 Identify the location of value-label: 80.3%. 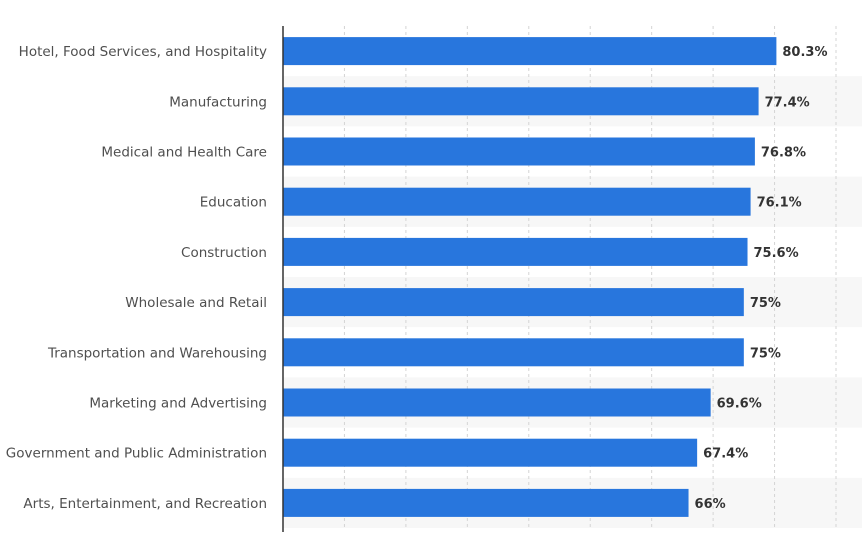
(804, 52).